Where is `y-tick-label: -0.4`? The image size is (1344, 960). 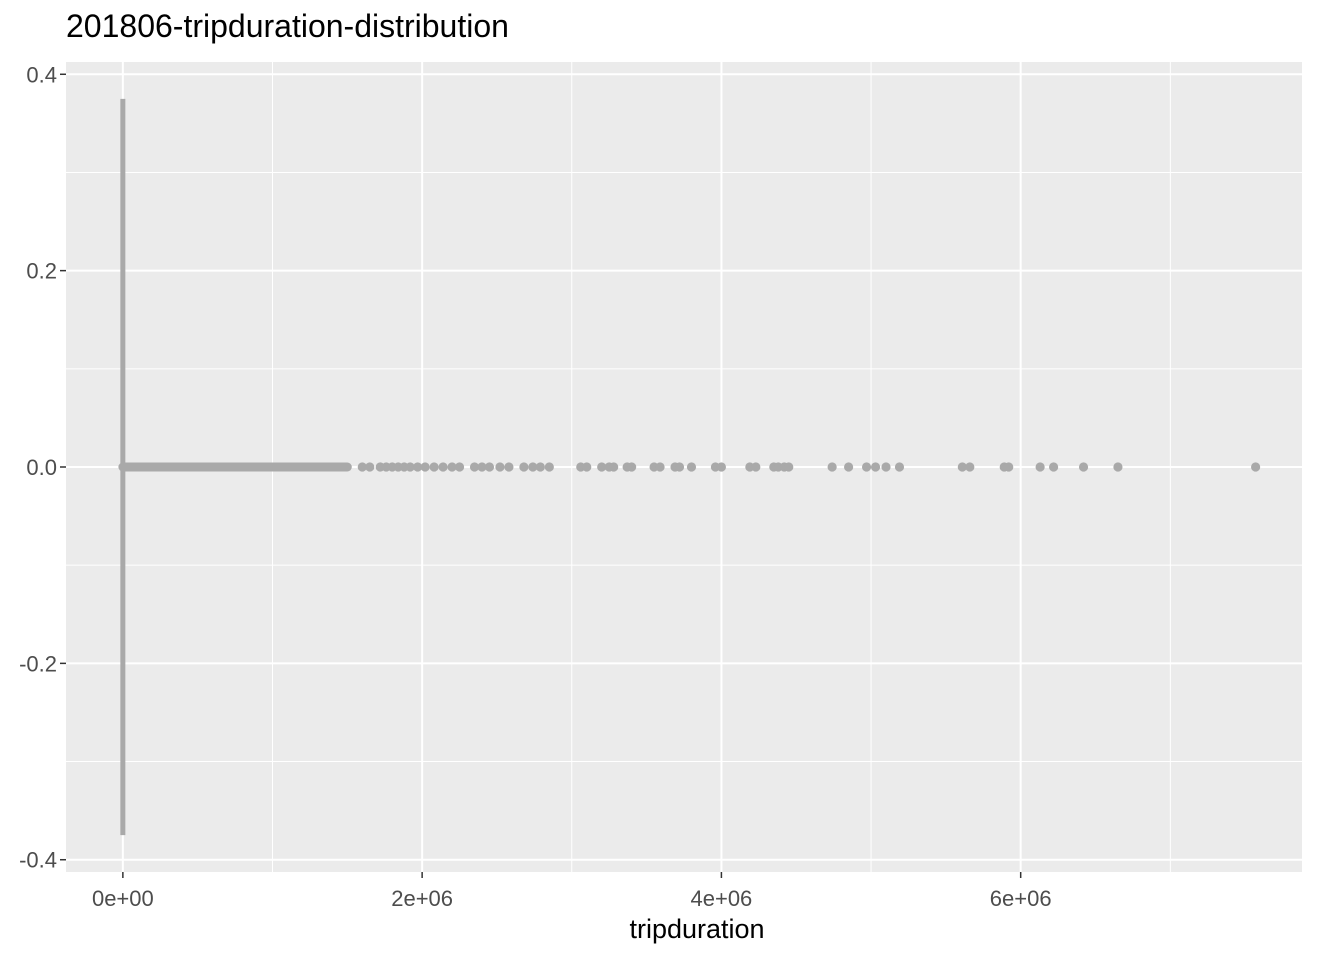
y-tick-label: -0.4 is located at coordinates (38, 860).